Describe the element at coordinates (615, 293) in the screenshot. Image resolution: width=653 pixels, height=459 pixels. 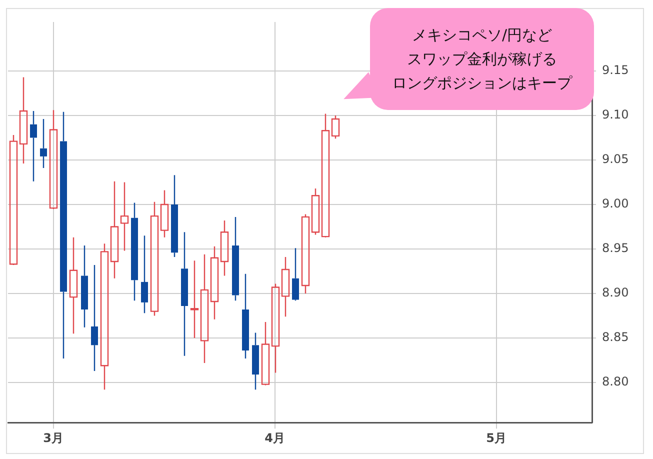
I see `y-tick-label: 8.90` at that location.